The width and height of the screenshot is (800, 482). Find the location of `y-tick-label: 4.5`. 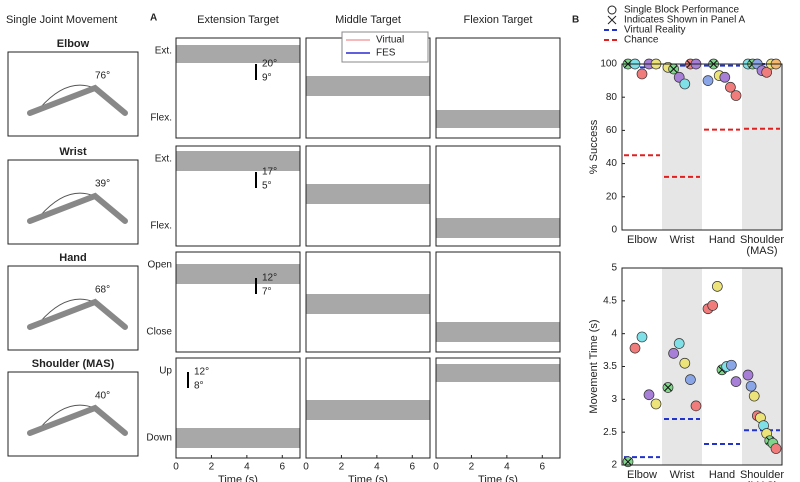

y-tick-label: 4.5 is located at coordinates (610, 300).